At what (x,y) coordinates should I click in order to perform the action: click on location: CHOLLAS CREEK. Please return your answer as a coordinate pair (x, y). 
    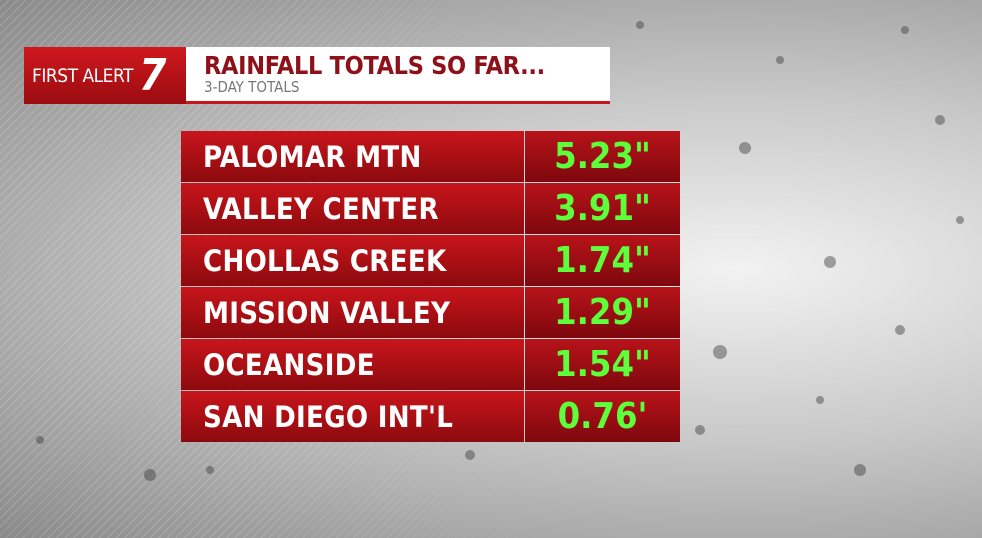
    Looking at the image, I should click on (352, 260).